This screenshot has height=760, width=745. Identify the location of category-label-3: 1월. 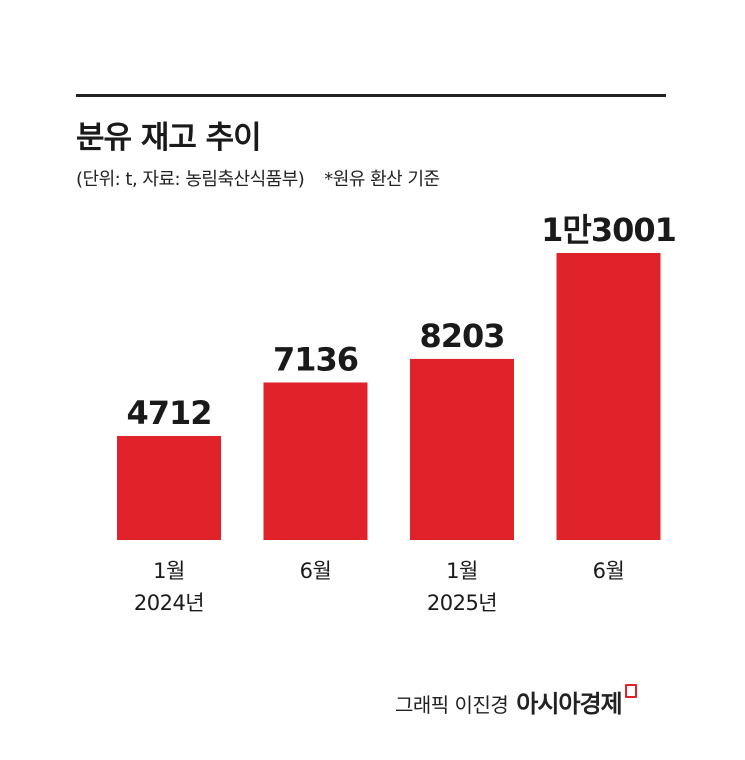
(462, 571).